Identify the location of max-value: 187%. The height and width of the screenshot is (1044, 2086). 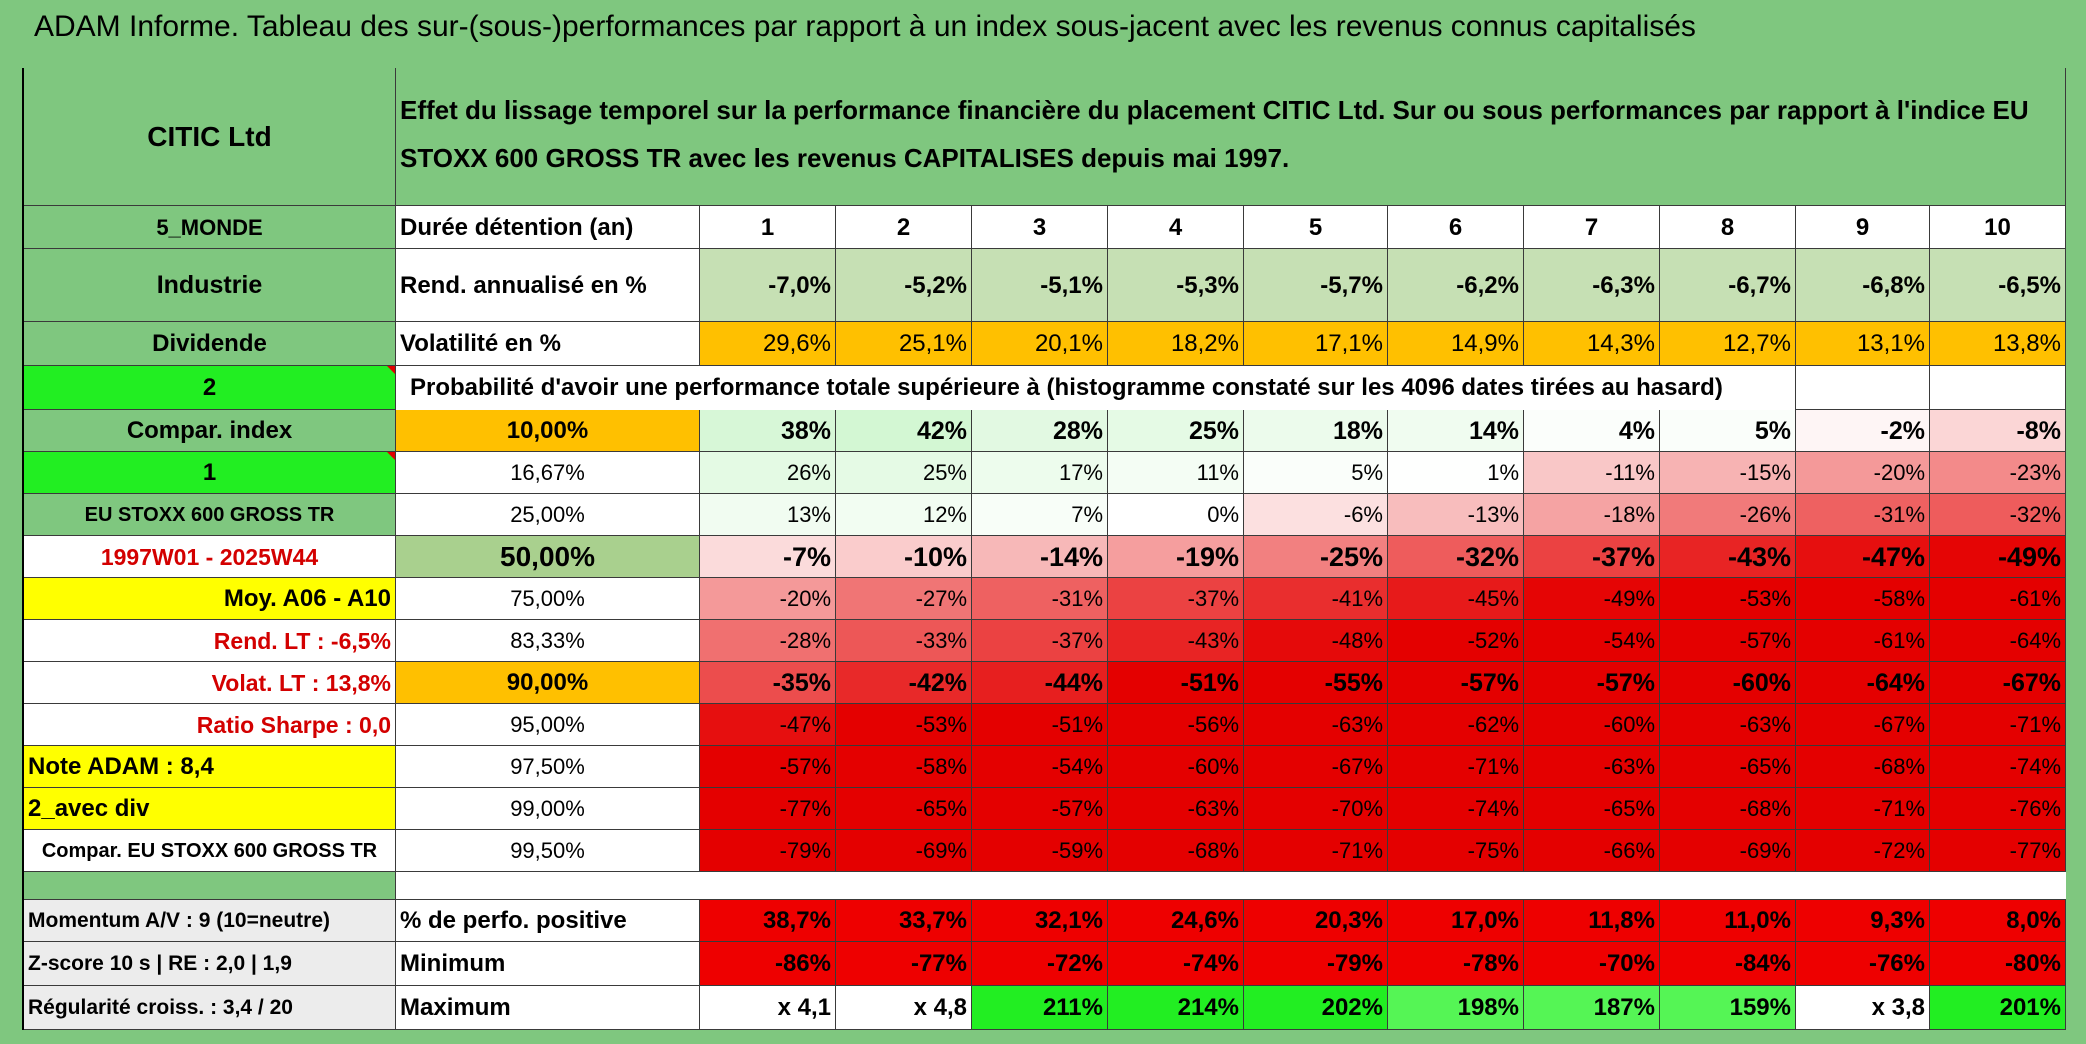
(1592, 1008).